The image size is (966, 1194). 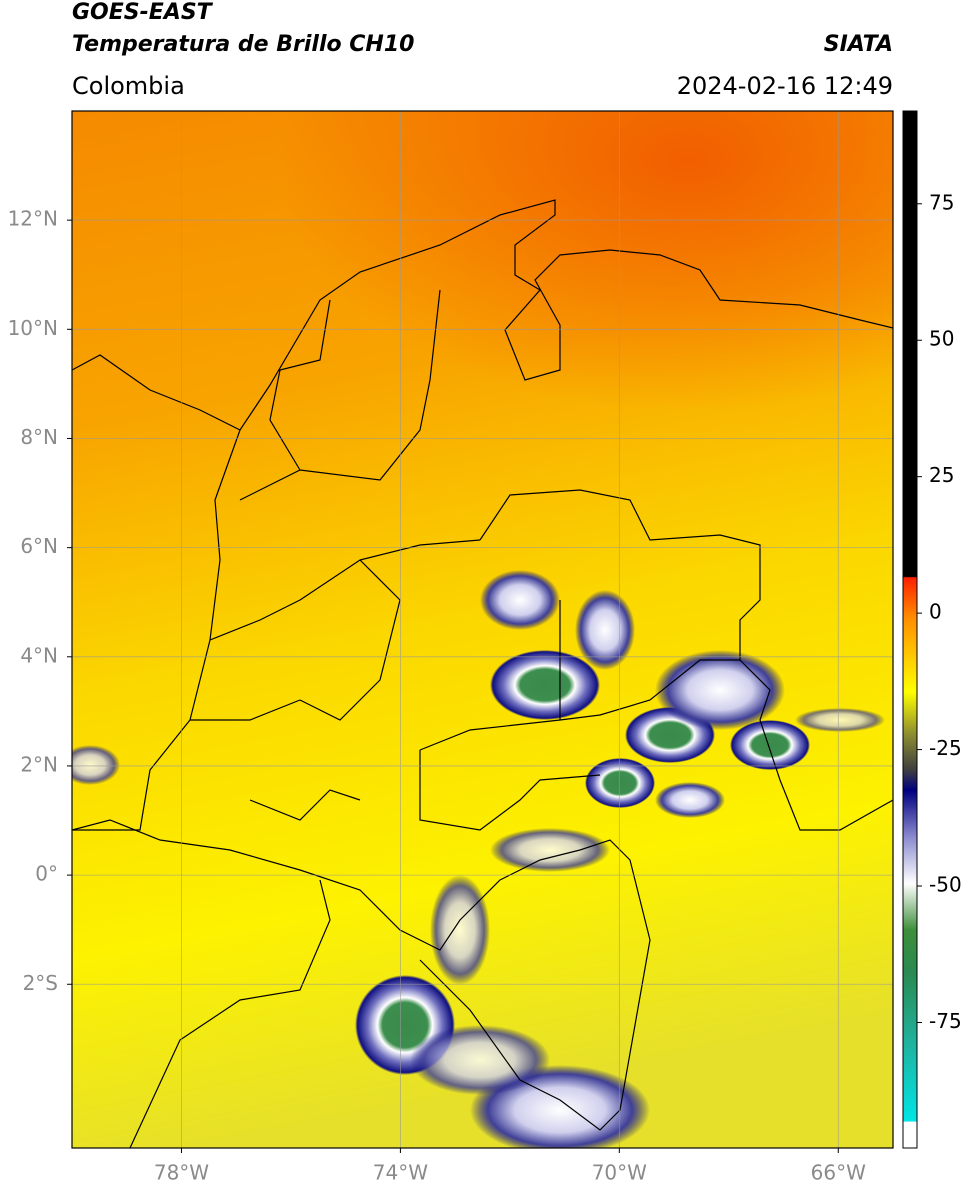 What do you see at coordinates (46, 874) in the screenshot?
I see `y-tick-label: 0°` at bounding box center [46, 874].